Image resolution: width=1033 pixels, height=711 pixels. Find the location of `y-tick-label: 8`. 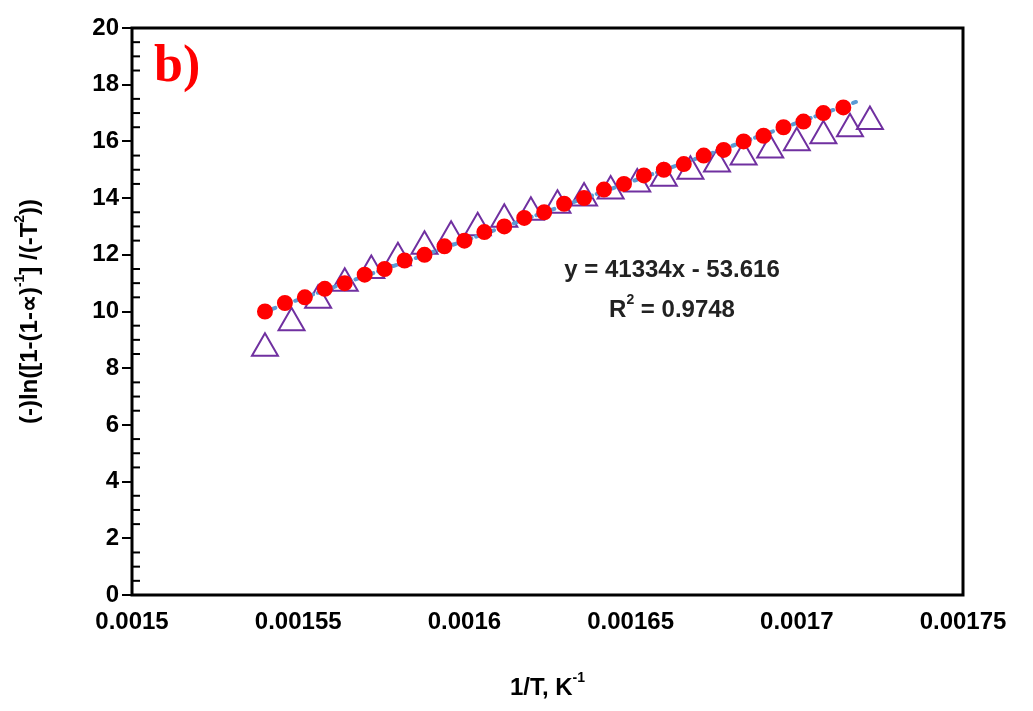

y-tick-label: 8 is located at coordinates (112, 366).